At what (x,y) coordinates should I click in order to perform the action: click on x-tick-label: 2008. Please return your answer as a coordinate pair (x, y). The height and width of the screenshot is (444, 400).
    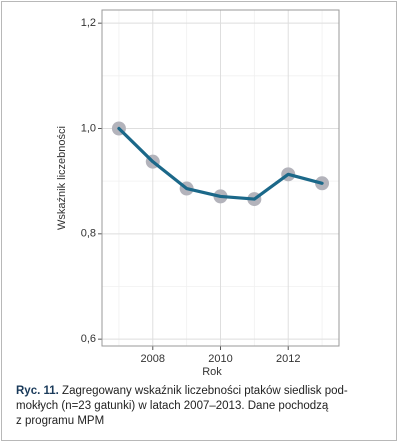
    Looking at the image, I should click on (153, 359).